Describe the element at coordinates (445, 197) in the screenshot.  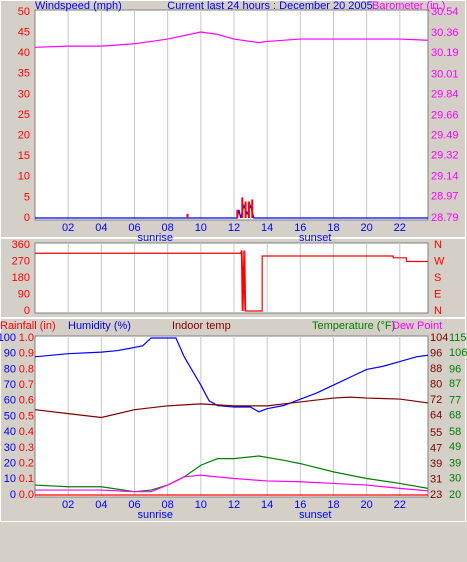
I see `y-tick-label: 28.97` at that location.